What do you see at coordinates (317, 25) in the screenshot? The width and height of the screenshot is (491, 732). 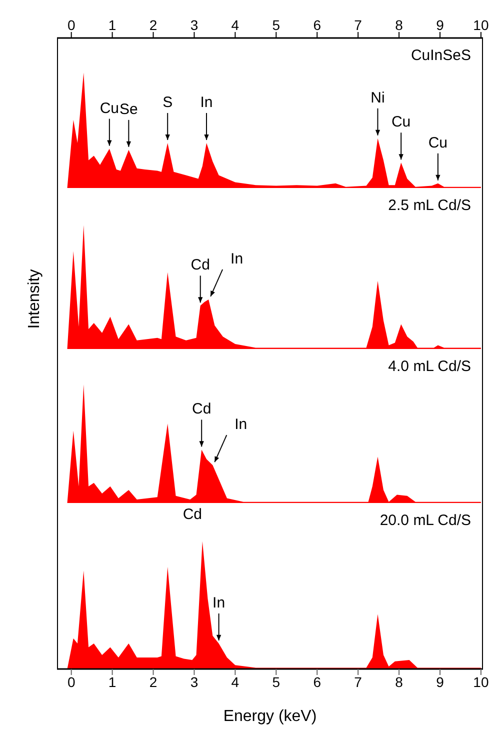 I see `x2-tick-label: 6` at bounding box center [317, 25].